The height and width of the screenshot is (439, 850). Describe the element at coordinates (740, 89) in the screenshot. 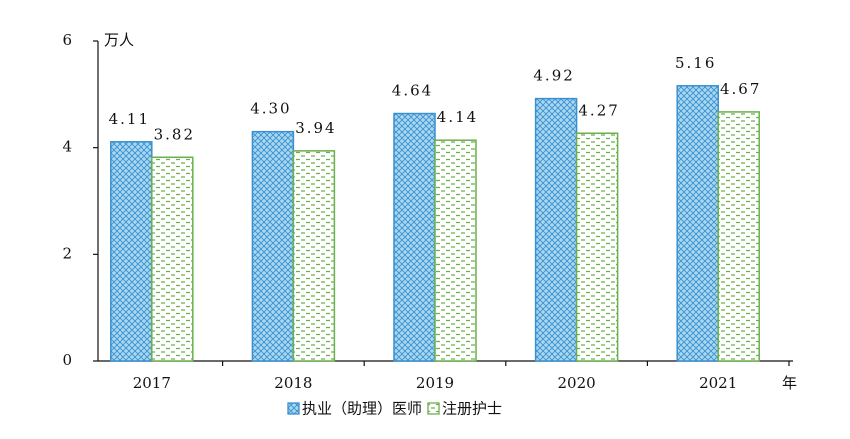

I see `value-label: 4.67` at that location.